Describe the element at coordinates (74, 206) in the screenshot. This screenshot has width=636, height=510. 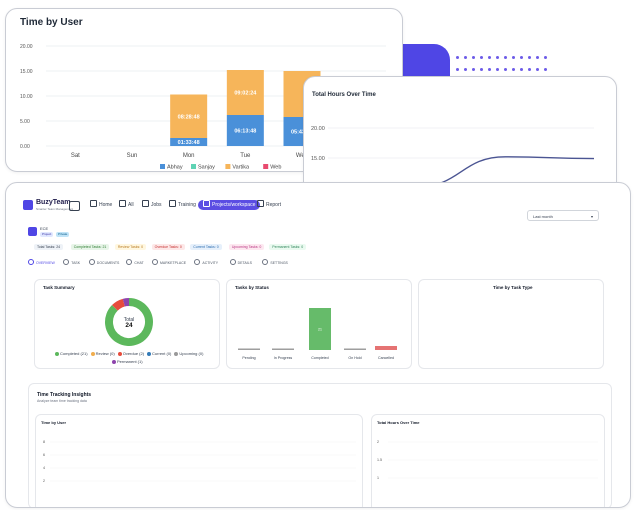
I see `sidebar-toggle-icon` at that location.